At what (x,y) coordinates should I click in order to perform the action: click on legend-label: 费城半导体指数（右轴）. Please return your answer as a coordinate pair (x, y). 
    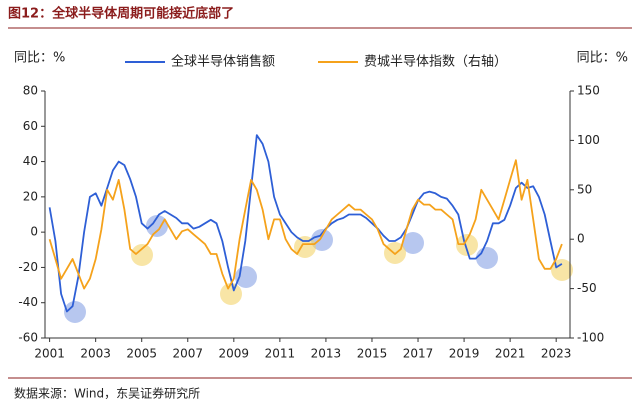
    Looking at the image, I should click on (435, 62).